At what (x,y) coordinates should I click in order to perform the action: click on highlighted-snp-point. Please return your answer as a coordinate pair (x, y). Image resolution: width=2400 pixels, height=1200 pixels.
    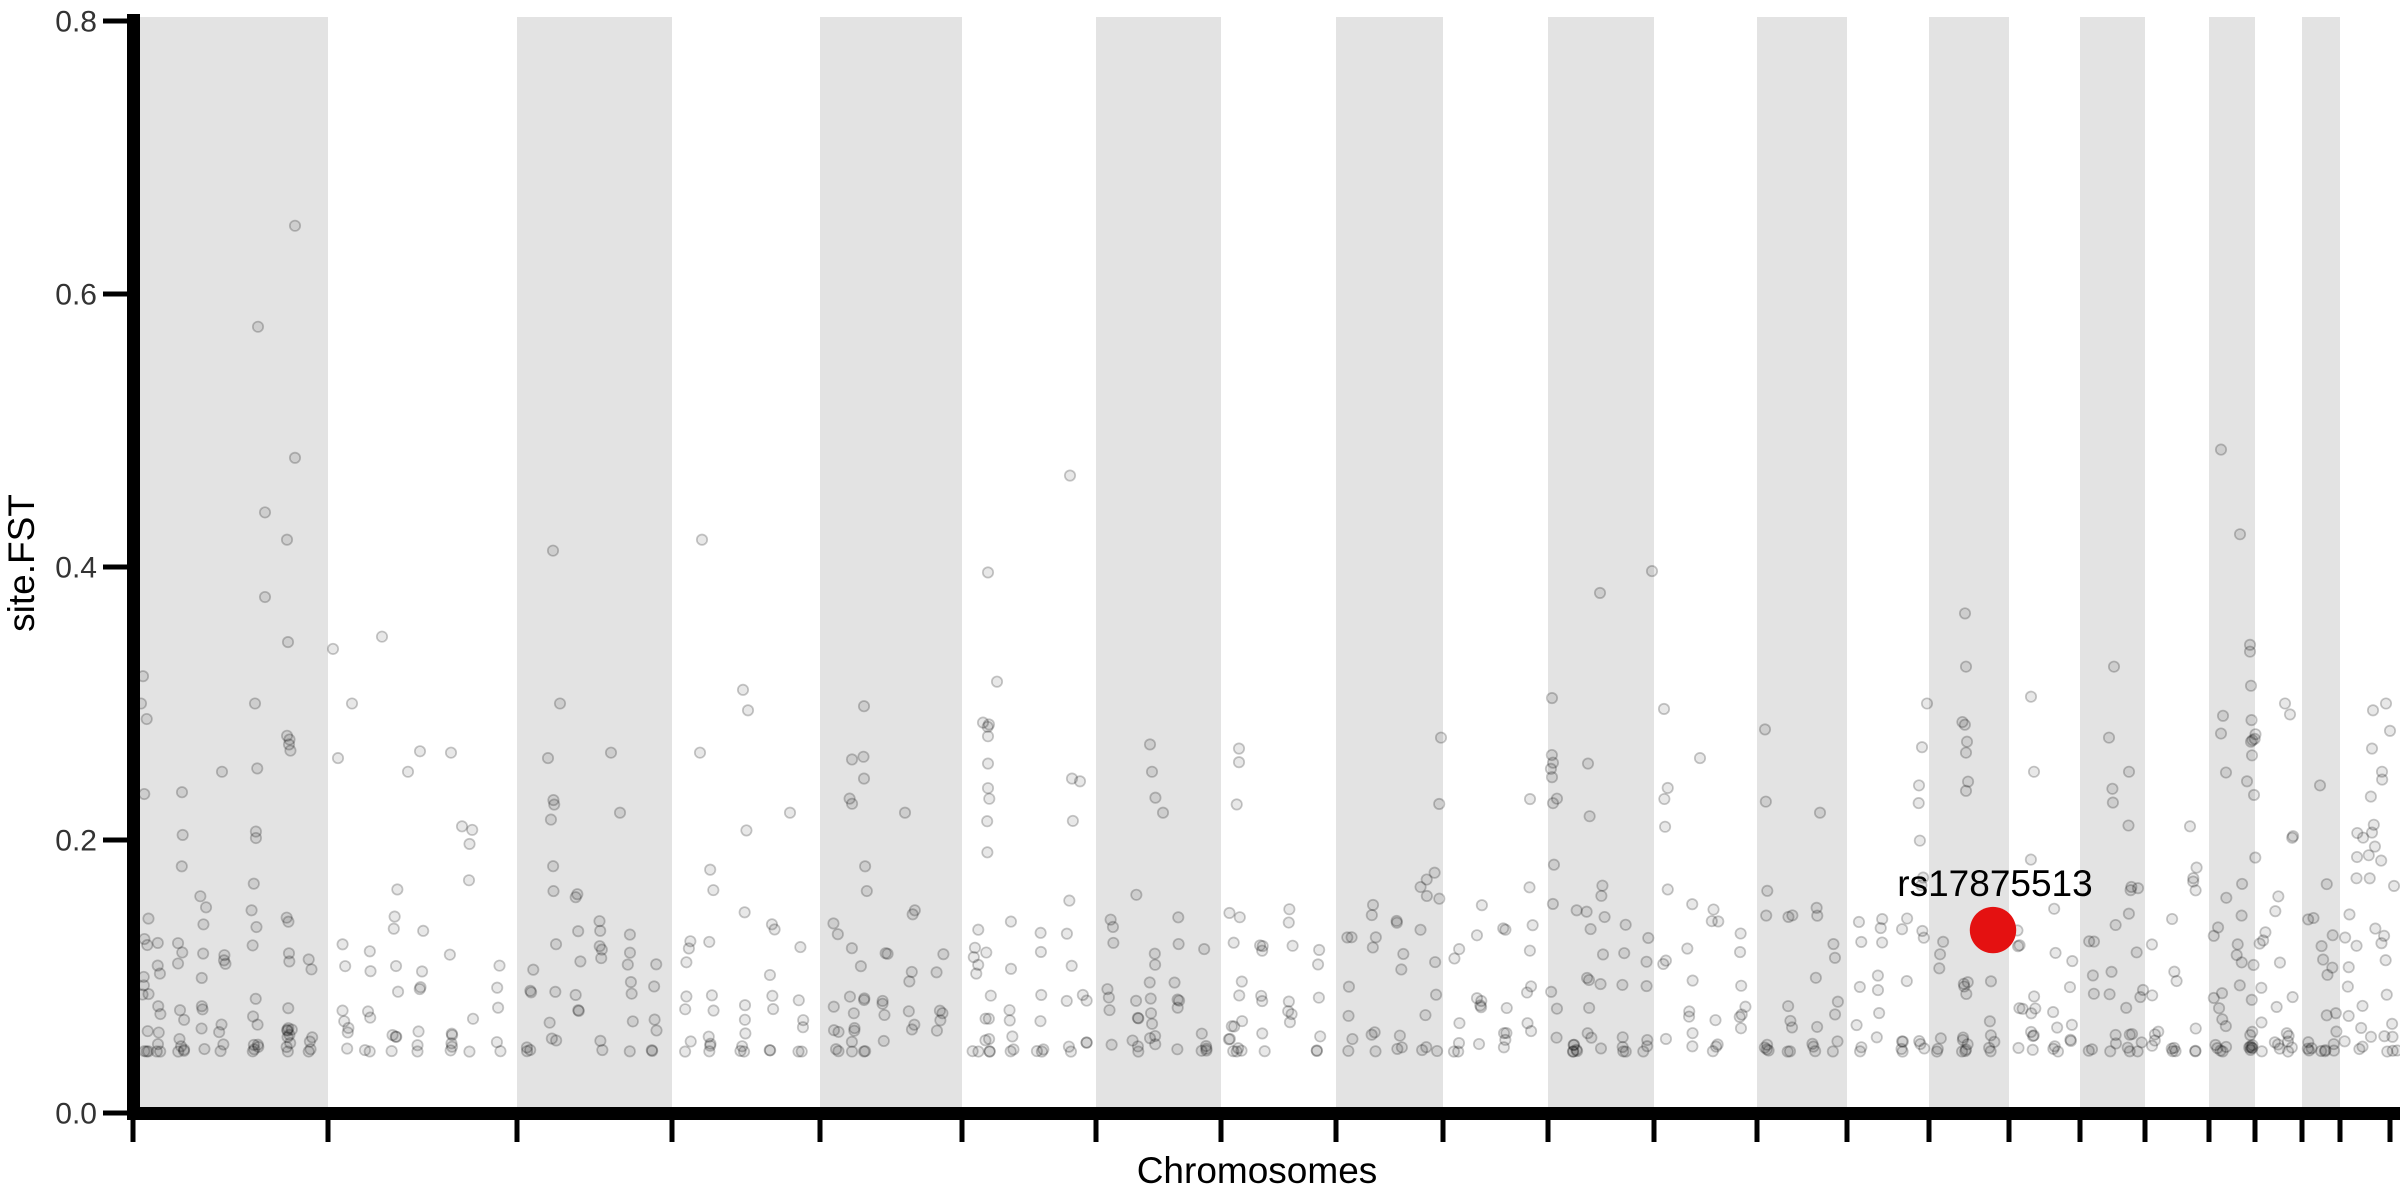
    Looking at the image, I should click on (1993, 930).